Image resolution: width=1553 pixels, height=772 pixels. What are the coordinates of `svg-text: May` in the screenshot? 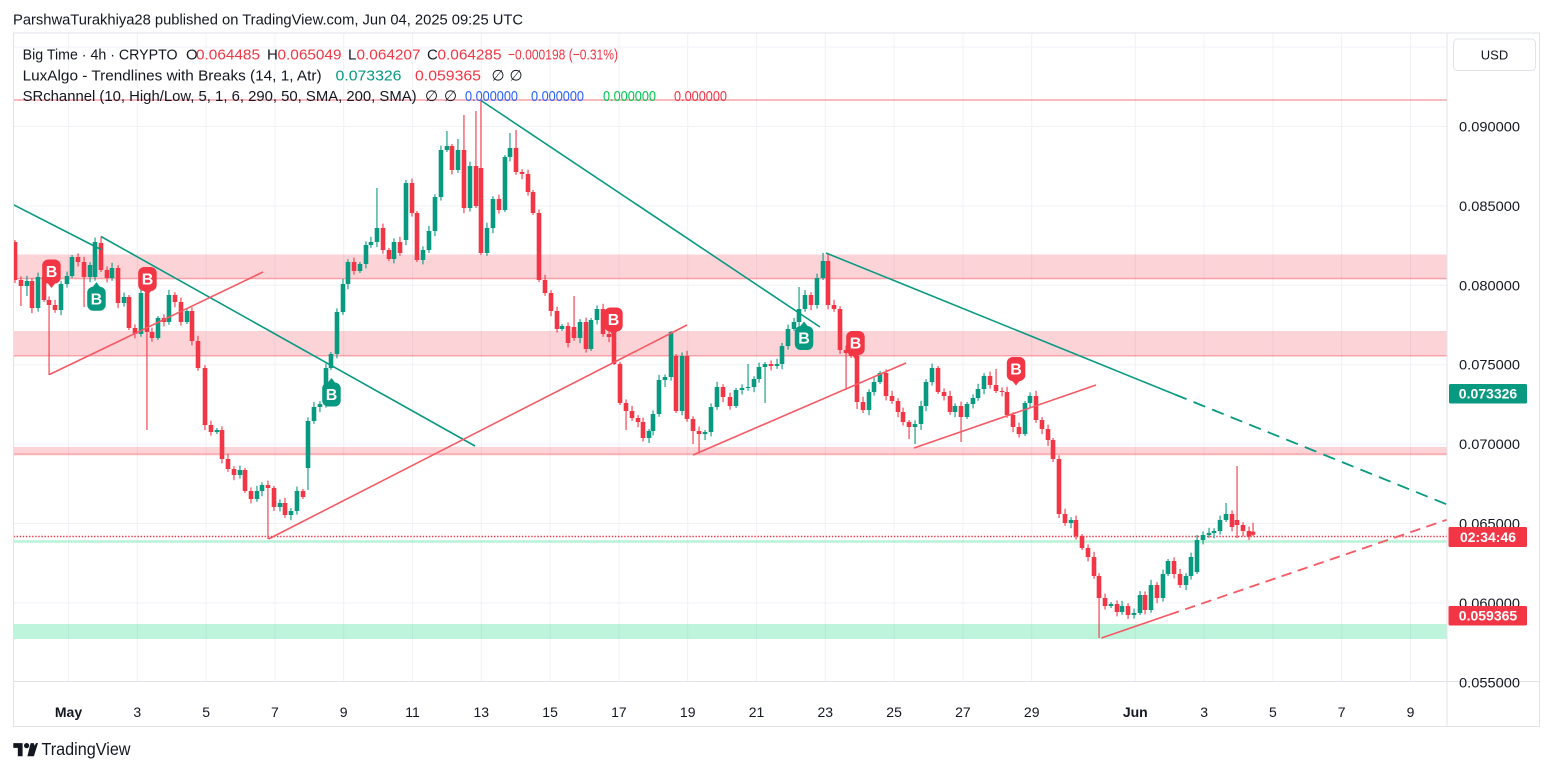 It's located at (68, 712).